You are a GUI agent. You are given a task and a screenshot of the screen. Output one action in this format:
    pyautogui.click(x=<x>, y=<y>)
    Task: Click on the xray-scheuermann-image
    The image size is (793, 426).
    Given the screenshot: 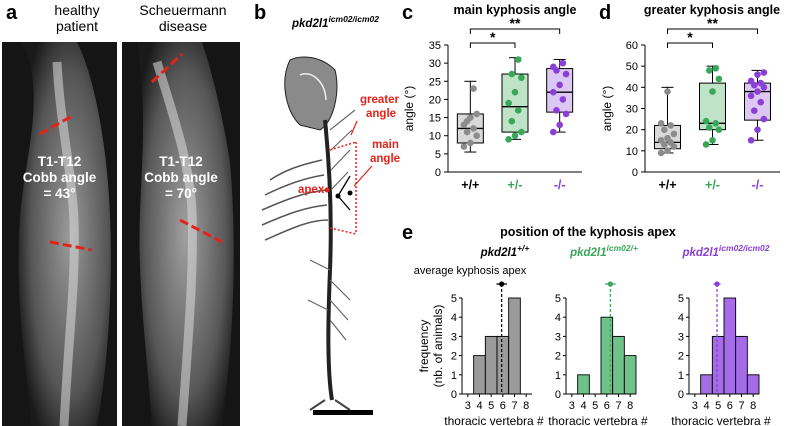 What is the action you would take?
    pyautogui.click(x=181, y=234)
    